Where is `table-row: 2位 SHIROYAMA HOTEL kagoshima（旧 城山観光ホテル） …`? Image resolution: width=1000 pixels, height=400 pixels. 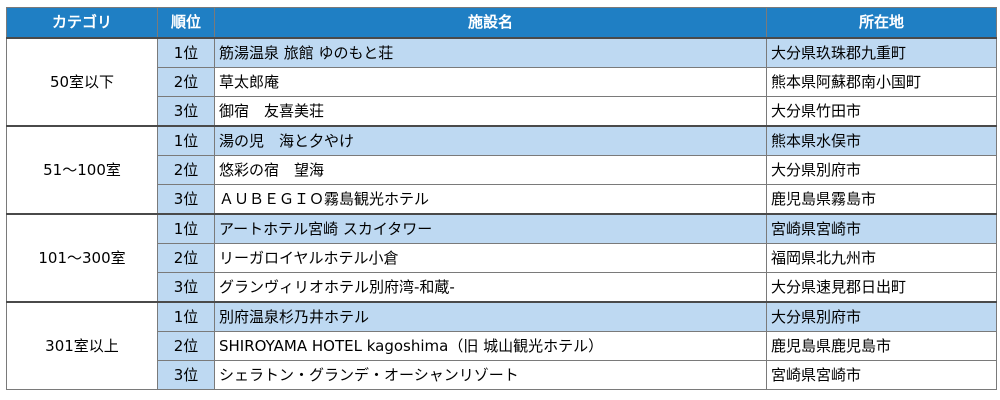 table-row: 2位 SHIROYAMA HOTEL kagoshima（旧 城山観光ホテル） … is located at coordinates (502, 346).